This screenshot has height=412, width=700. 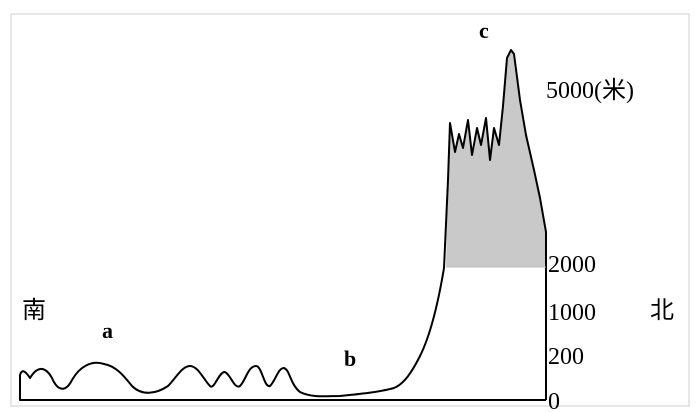 I want to click on tick-label-200: 200, so click(x=566, y=357).